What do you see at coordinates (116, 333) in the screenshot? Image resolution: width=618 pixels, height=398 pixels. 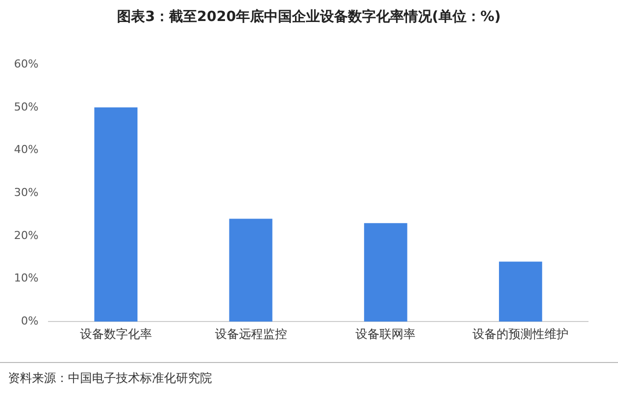 I see `x-tick-label: 设备数字化率` at bounding box center [116, 333].